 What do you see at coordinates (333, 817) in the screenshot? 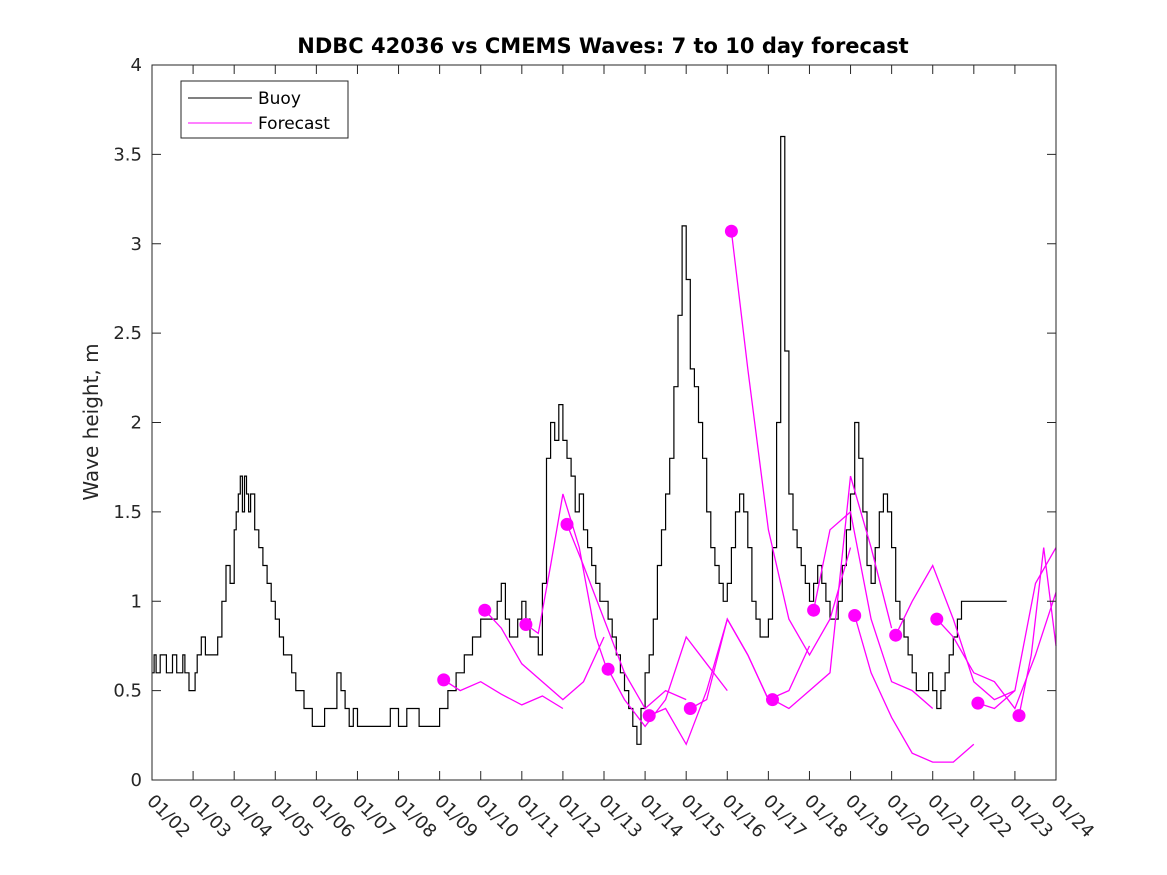
I see `x-tick-label: 01/06` at bounding box center [333, 817].